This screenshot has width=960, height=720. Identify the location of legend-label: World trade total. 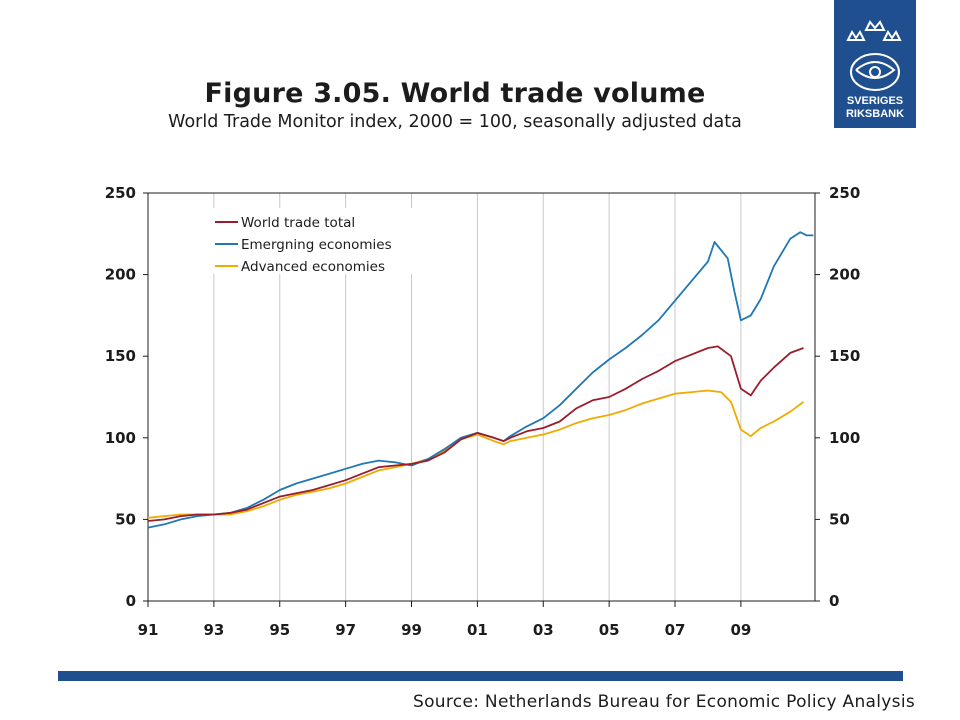
(298, 223).